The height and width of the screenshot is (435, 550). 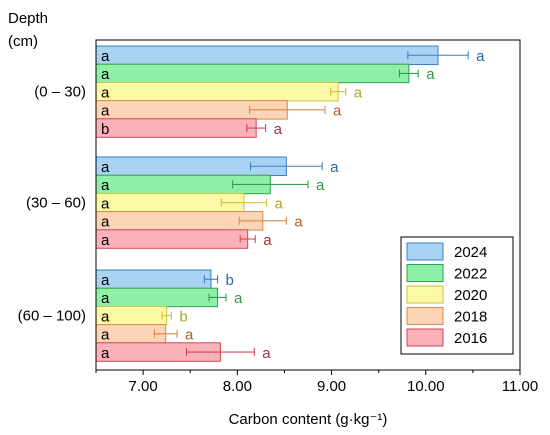 I want to click on legend-label-2020: 2020, so click(x=470, y=295).